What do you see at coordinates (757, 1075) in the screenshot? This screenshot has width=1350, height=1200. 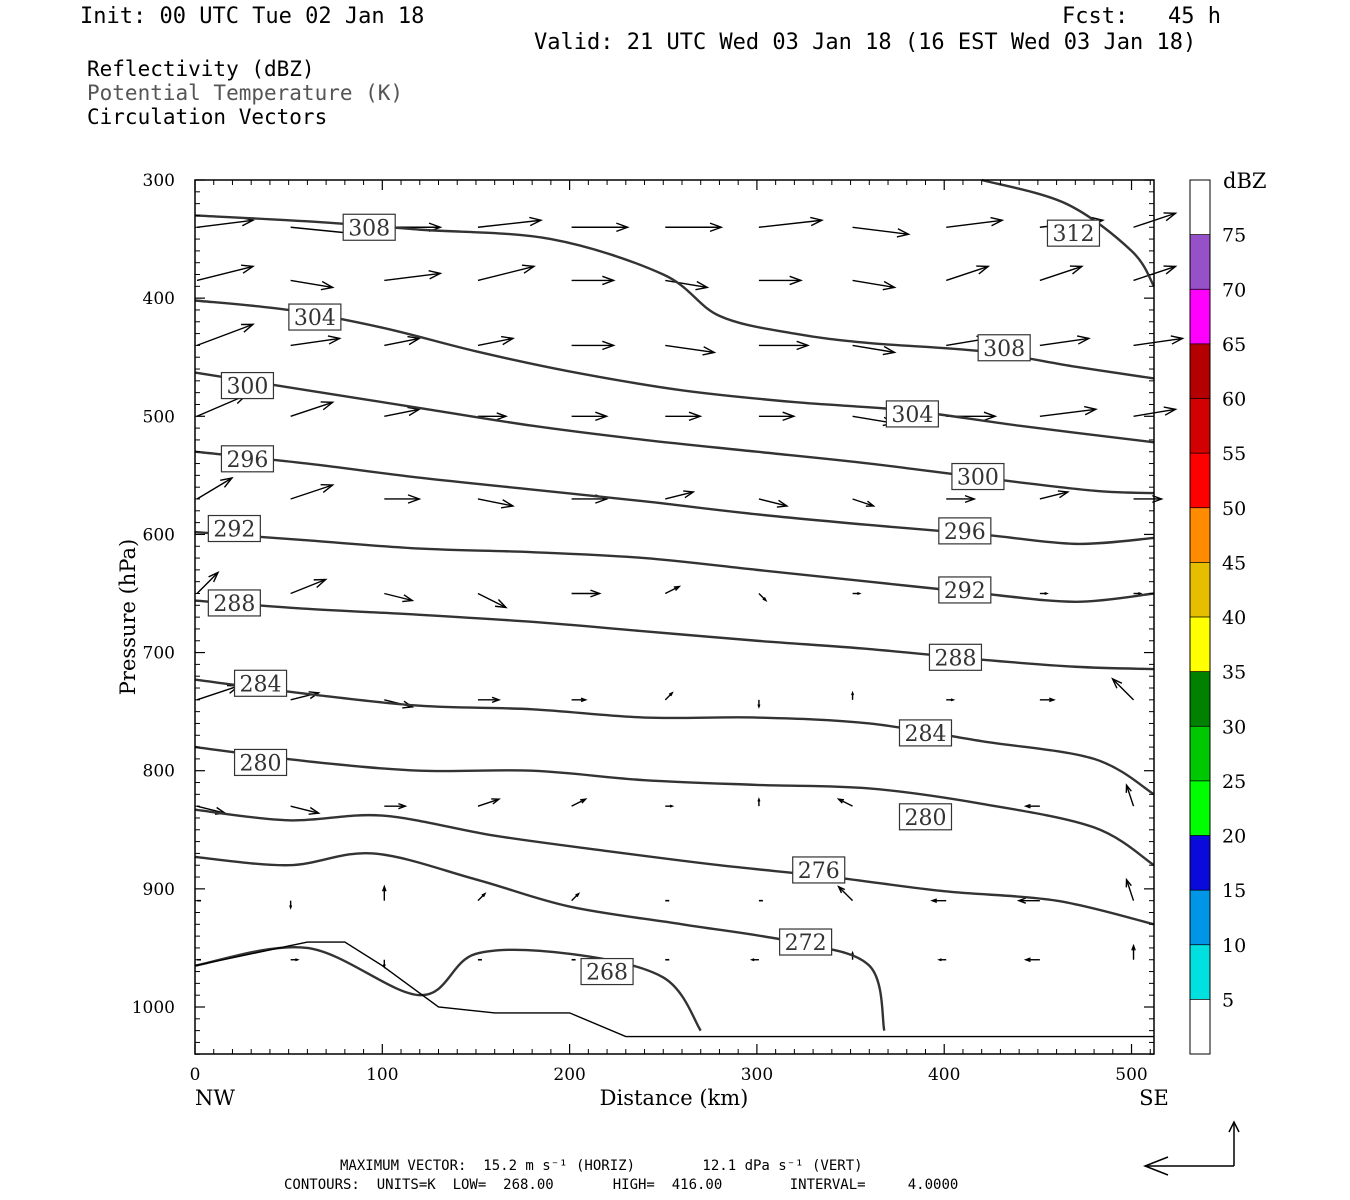 I see `x-tick-label: 300` at bounding box center [757, 1075].